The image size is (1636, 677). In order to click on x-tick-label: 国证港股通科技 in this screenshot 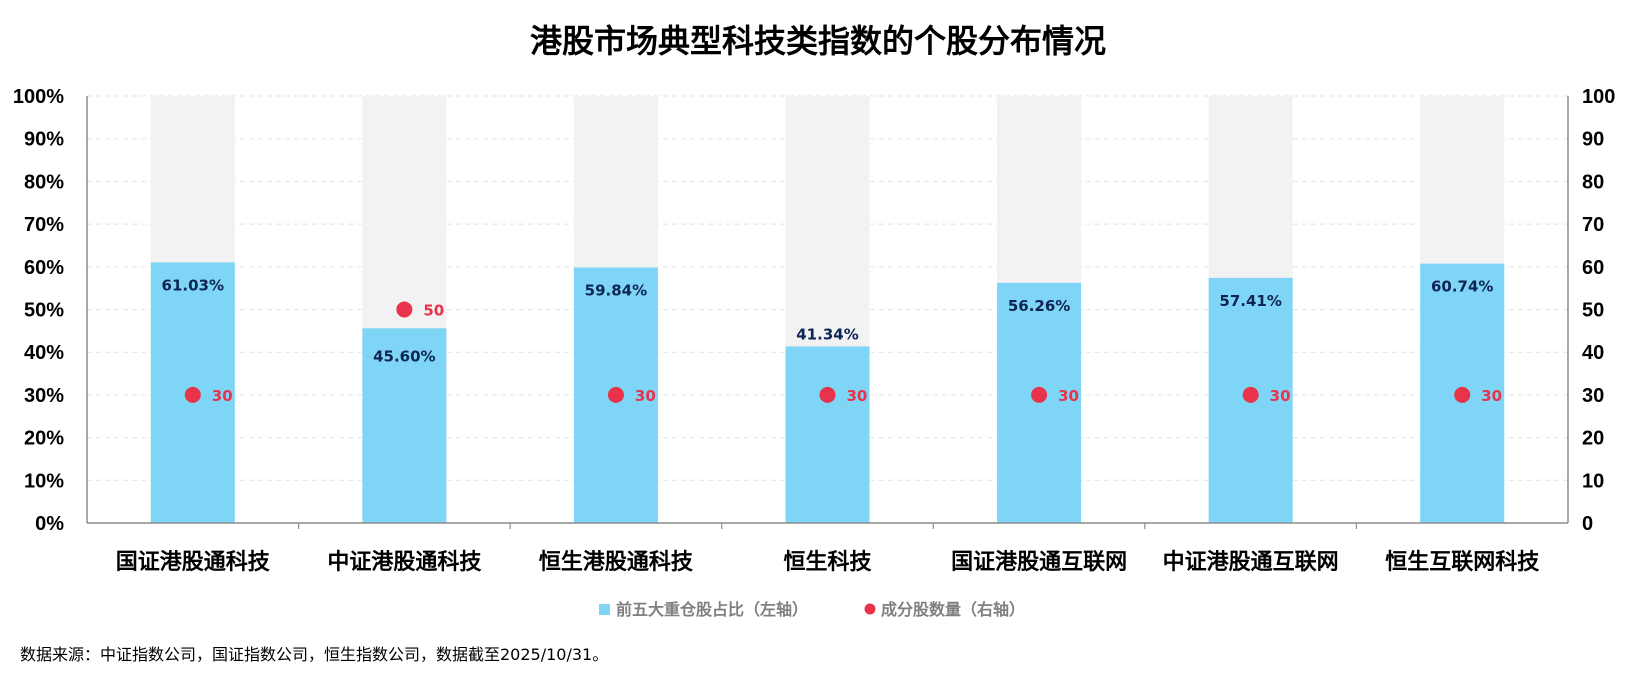, I will do `click(193, 562)`.